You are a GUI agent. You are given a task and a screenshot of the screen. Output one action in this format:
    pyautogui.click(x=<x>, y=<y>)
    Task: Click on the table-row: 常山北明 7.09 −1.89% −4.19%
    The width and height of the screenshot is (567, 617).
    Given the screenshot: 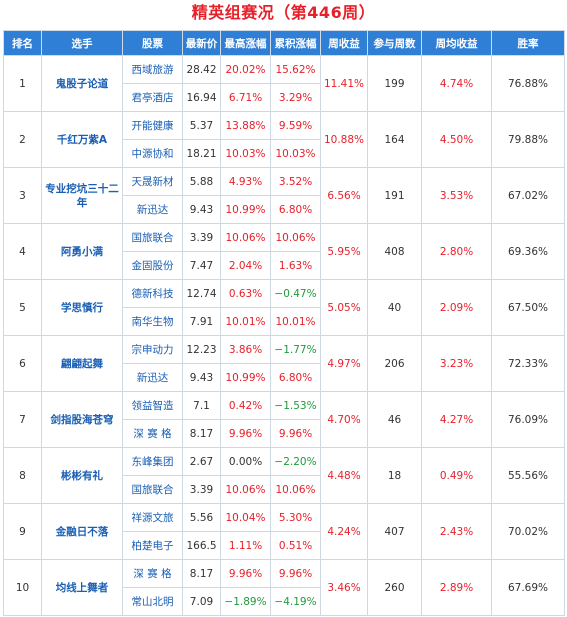 What is the action you would take?
    pyautogui.click(x=284, y=601)
    